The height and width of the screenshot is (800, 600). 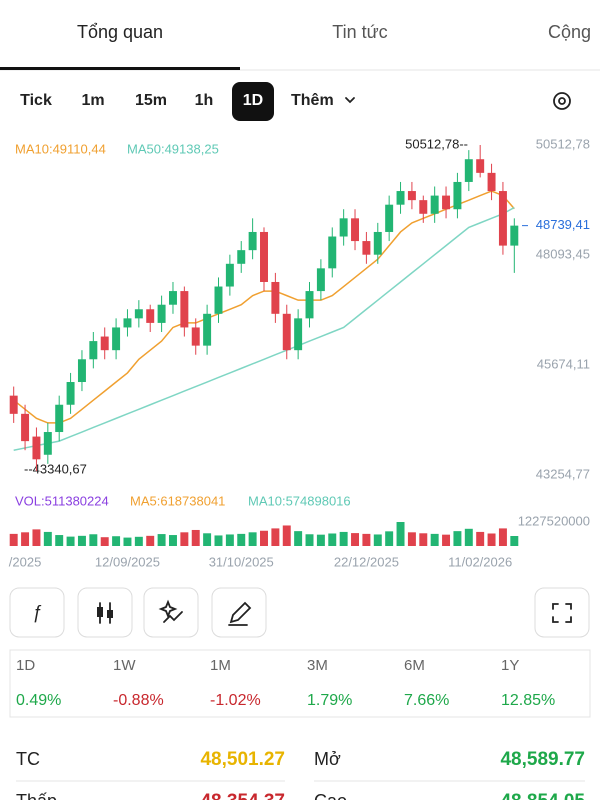 What do you see at coordinates (312, 100) in the screenshot?
I see `interval-more: Thêm` at bounding box center [312, 100].